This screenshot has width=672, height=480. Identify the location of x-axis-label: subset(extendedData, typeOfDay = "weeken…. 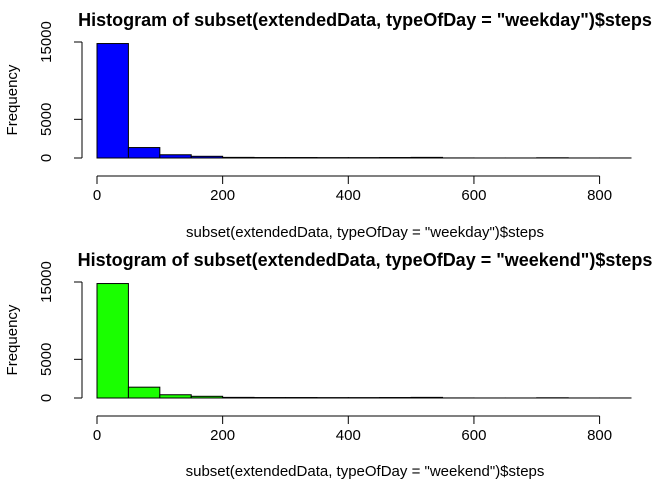
(365, 471).